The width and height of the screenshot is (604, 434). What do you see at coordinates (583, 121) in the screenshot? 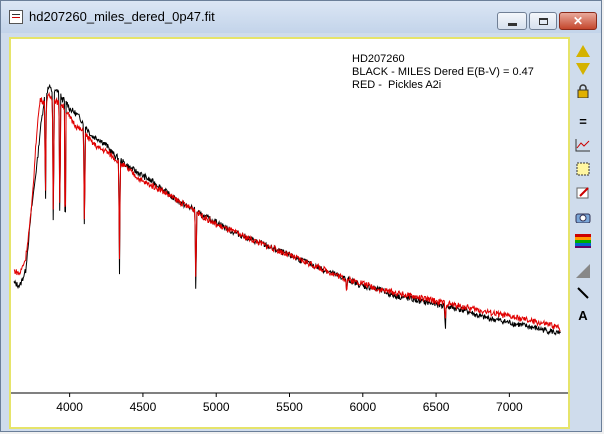
I see `equals-icon: =` at bounding box center [583, 121].